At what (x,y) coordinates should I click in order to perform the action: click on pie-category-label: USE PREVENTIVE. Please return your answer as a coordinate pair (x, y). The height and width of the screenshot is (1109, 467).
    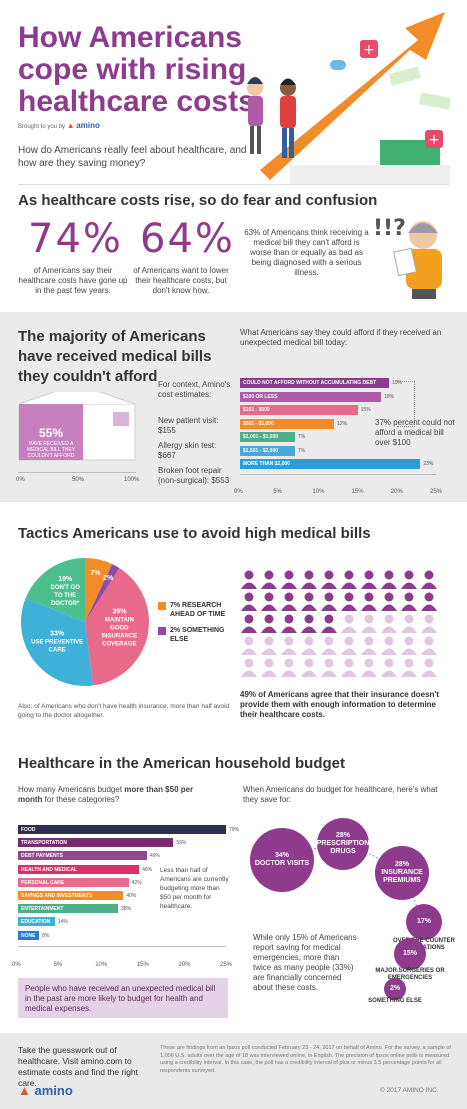
    Looking at the image, I should click on (57, 643).